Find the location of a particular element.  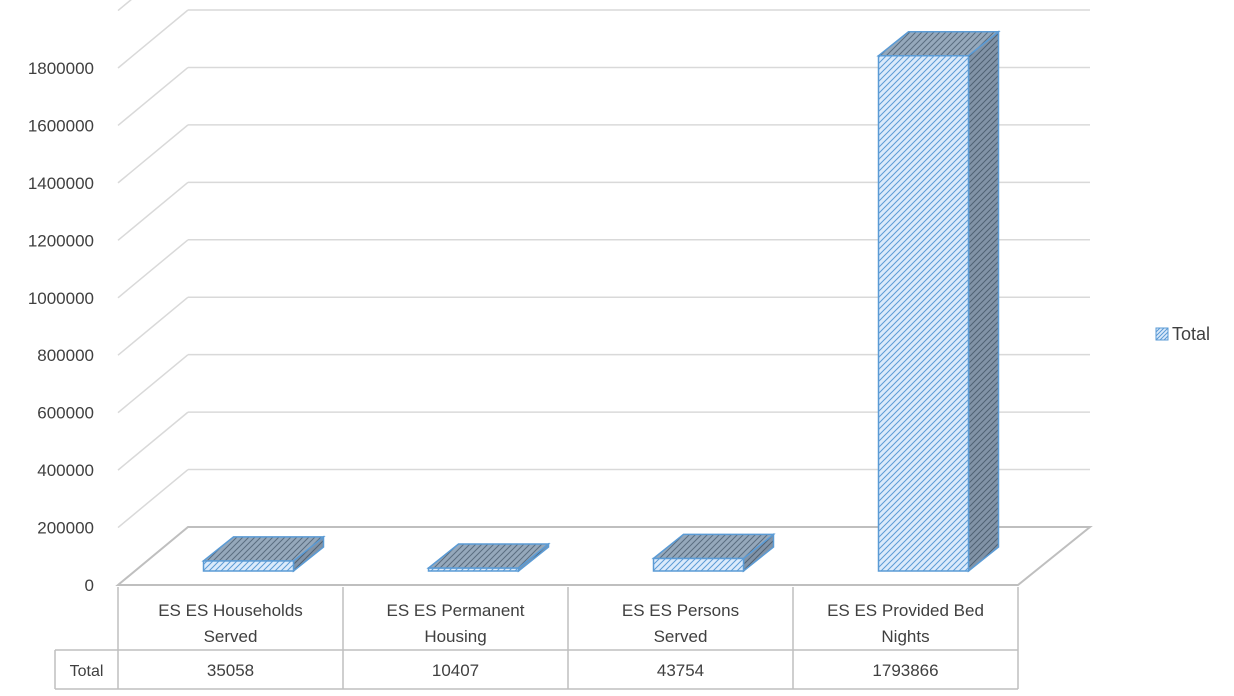

y-tick-label: 200000 is located at coordinates (65, 528).